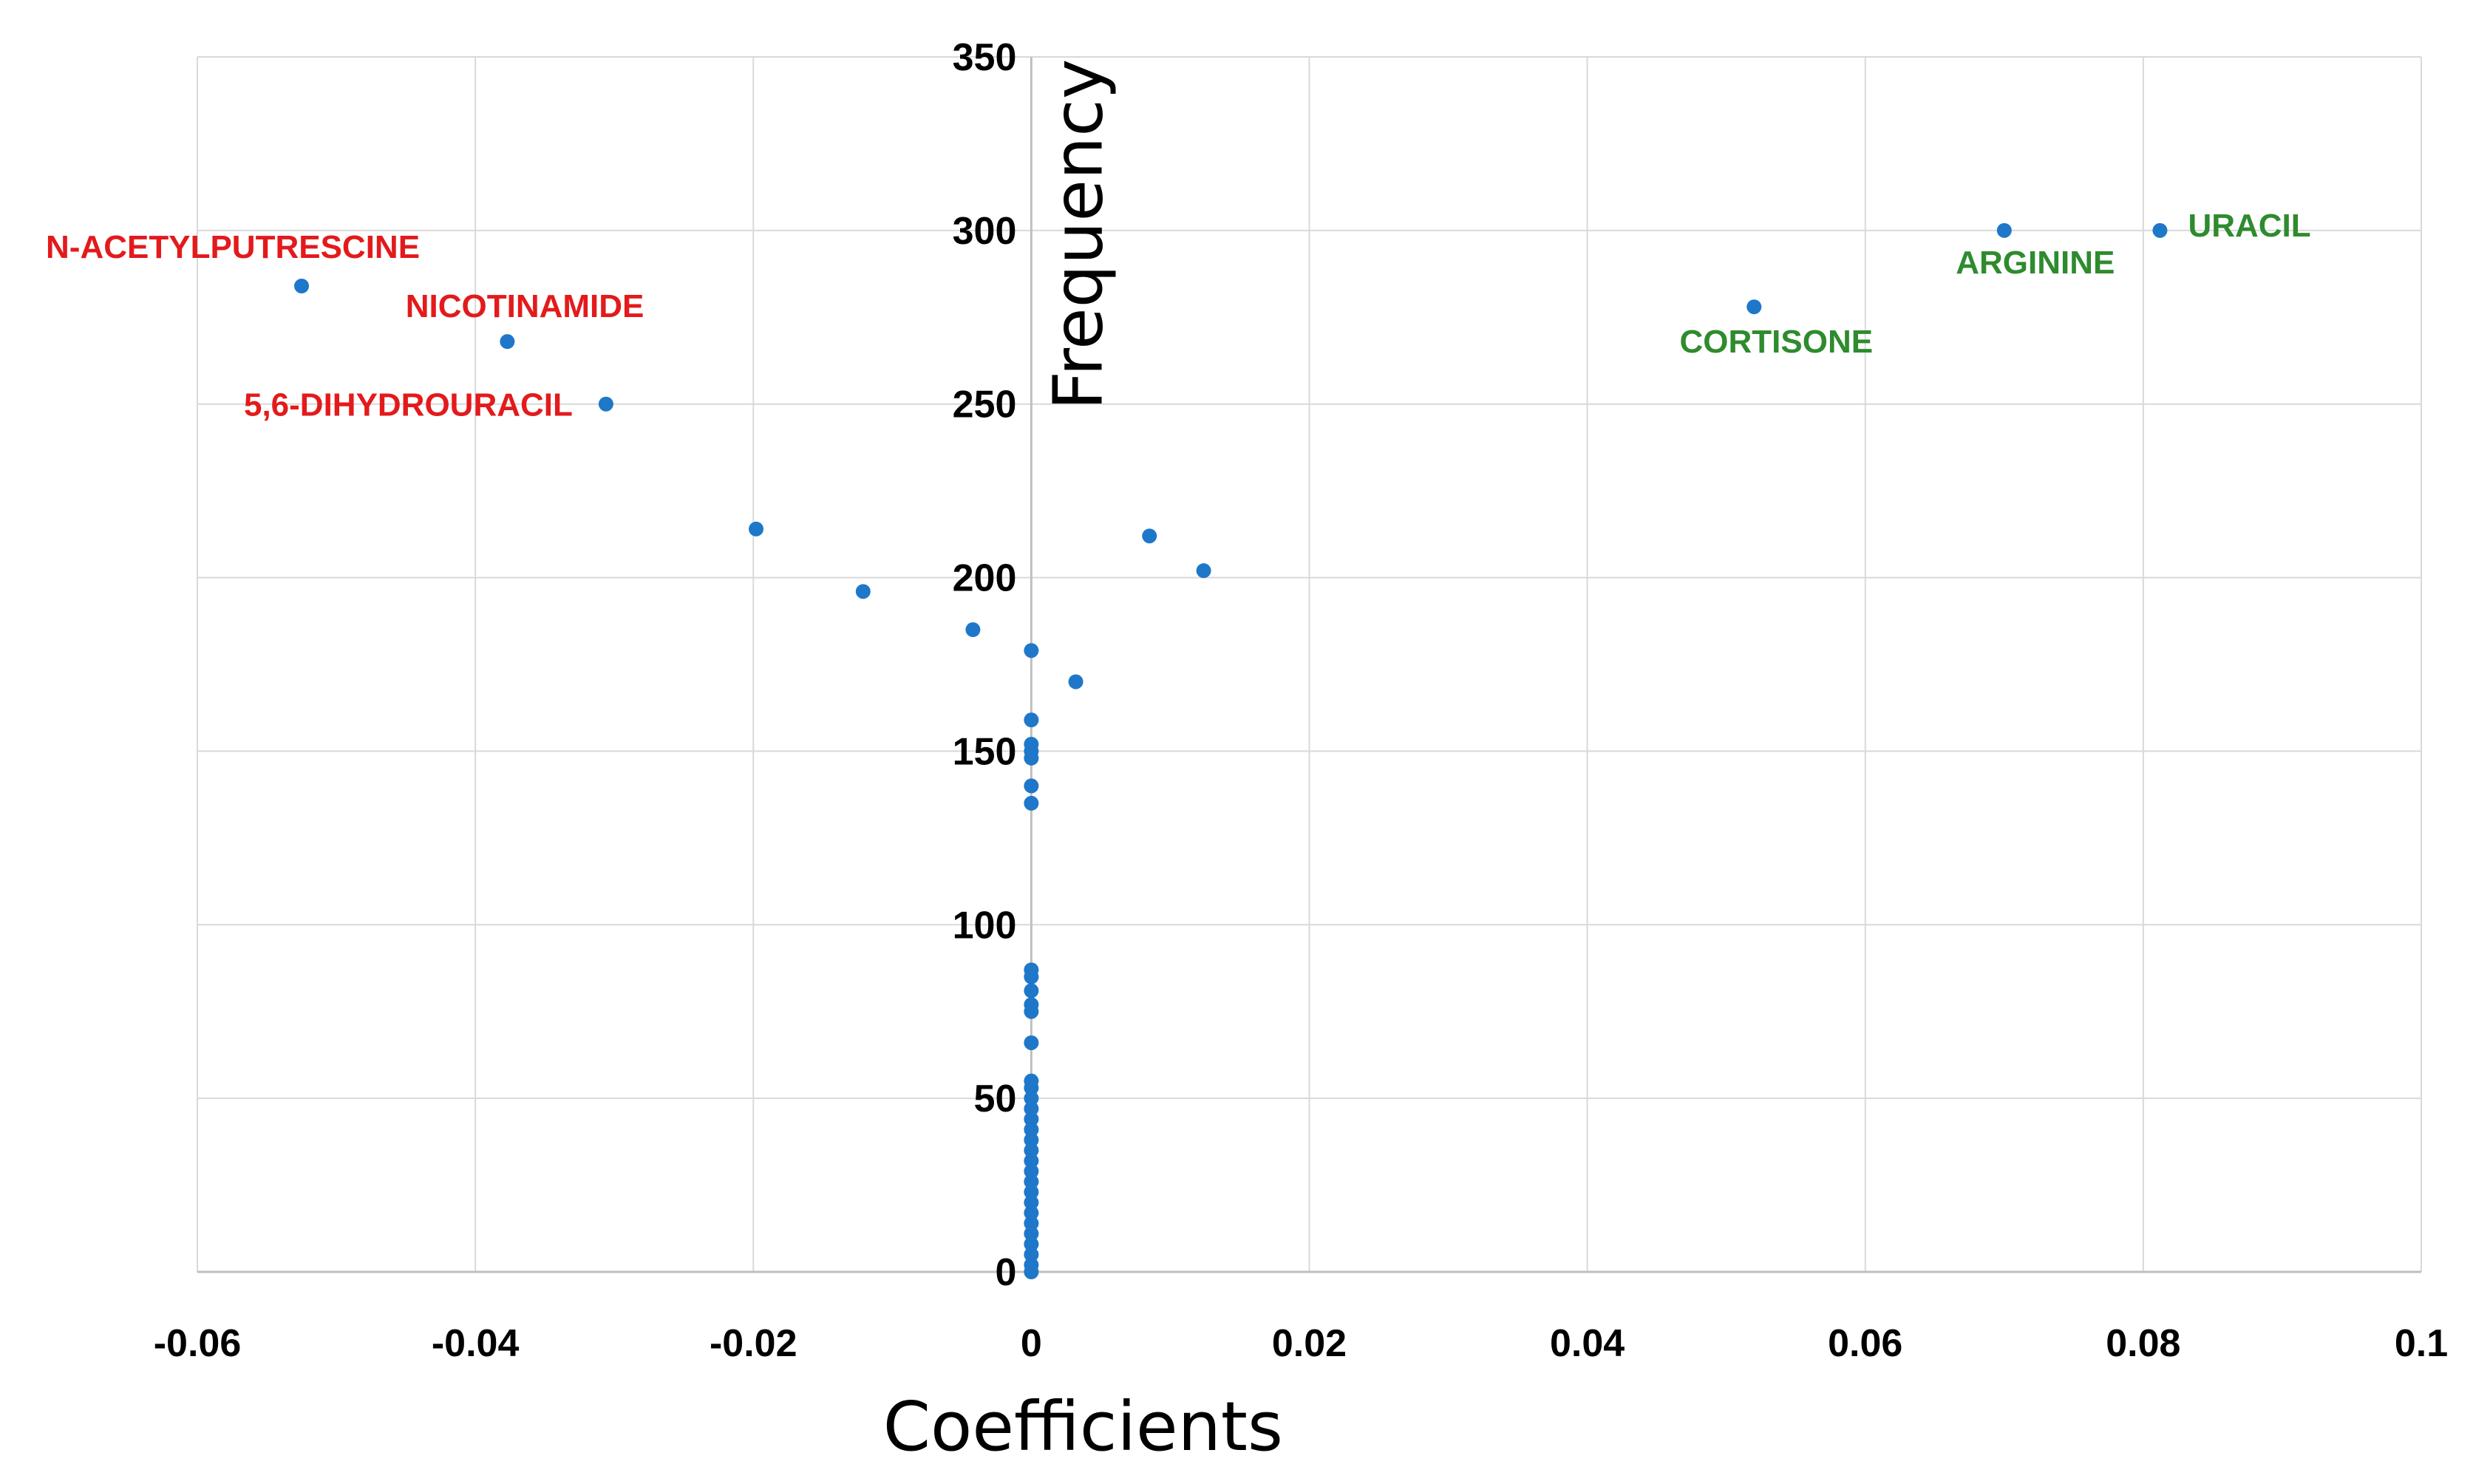 The width and height of the screenshot is (2473, 1484). What do you see at coordinates (2143, 1344) in the screenshot?
I see `x-tick-label: 0.08` at bounding box center [2143, 1344].